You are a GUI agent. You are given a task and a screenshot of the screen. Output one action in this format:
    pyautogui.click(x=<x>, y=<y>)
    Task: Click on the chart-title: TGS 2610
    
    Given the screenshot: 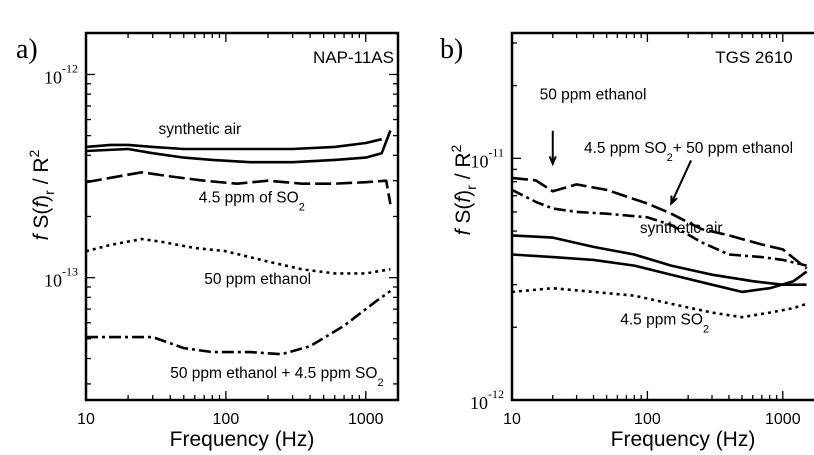 What is the action you would take?
    pyautogui.click(x=754, y=57)
    